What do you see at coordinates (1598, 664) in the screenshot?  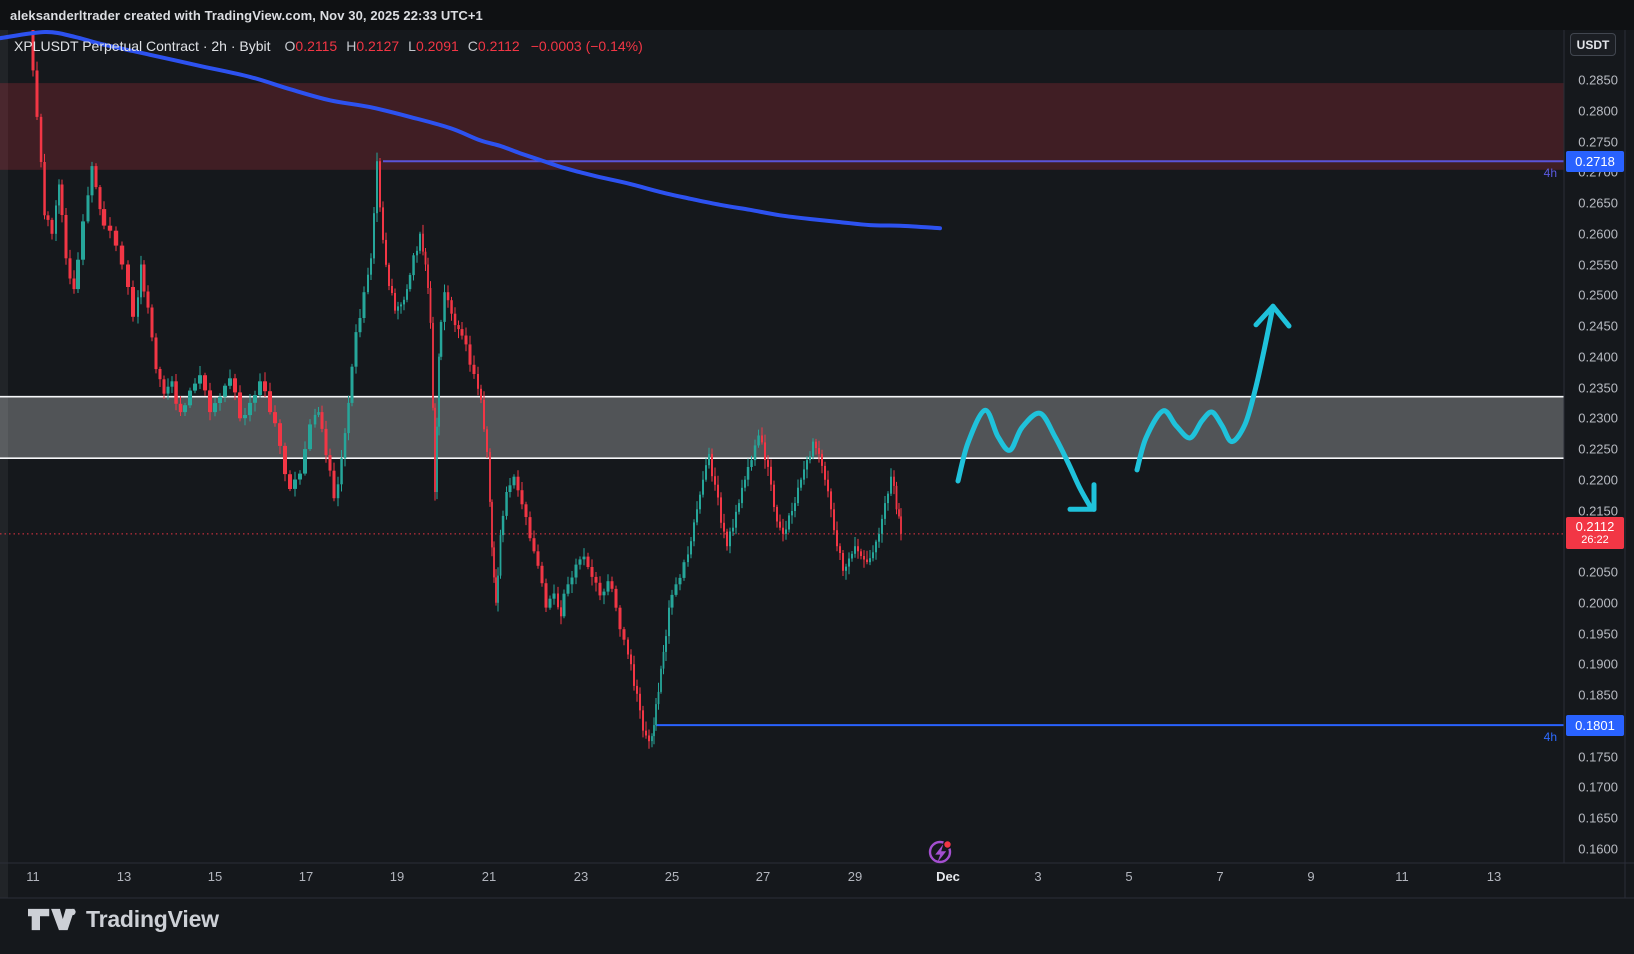 I see `price-tick-0.1900: 0.1900` at bounding box center [1598, 664].